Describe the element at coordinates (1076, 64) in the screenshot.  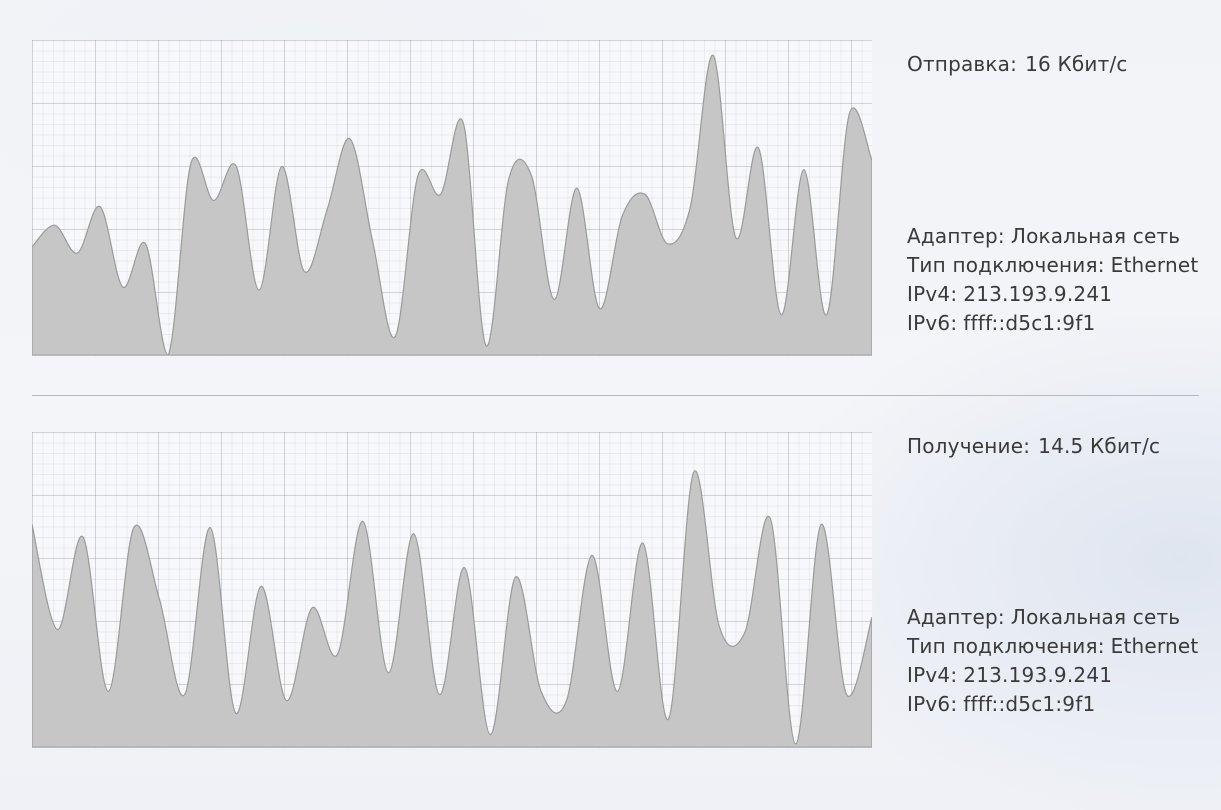
I see `send-rate-value: 16 Кбит/с` at that location.